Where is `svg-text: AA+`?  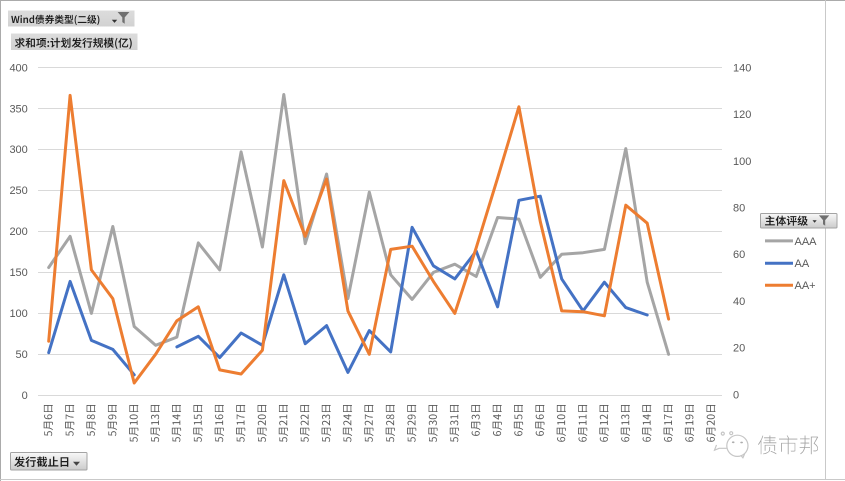 svg-text: AA+ is located at coordinates (805, 286).